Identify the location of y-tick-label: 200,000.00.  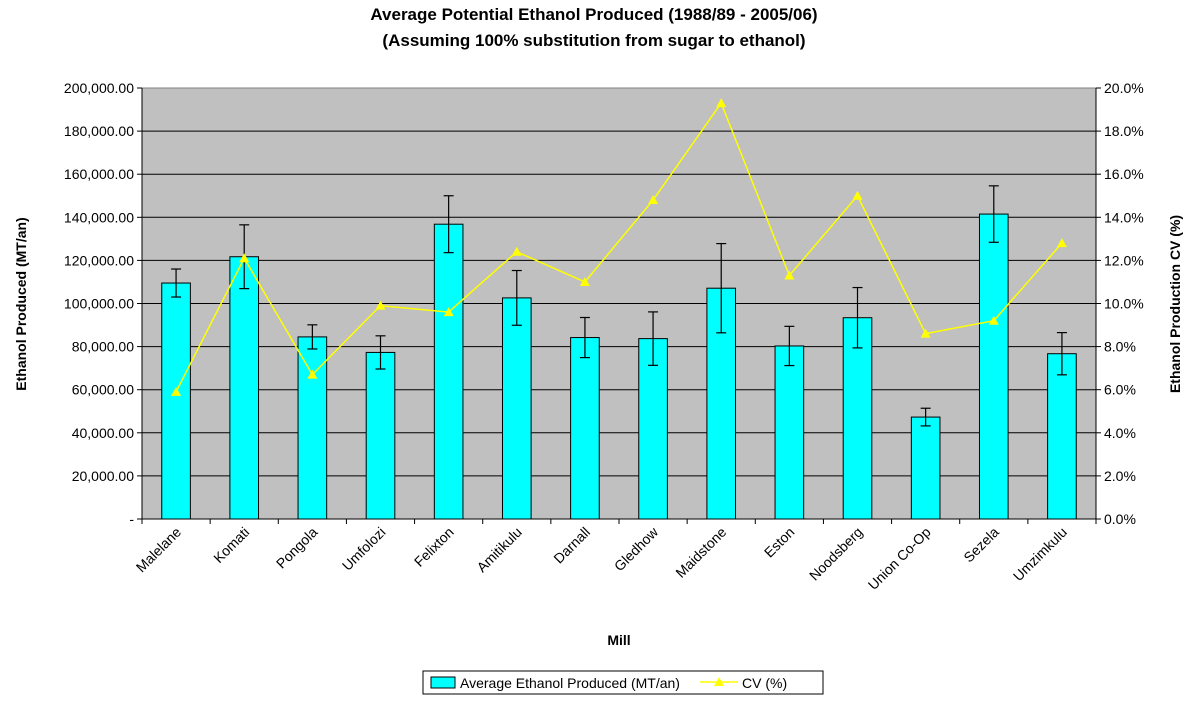
(99, 88).